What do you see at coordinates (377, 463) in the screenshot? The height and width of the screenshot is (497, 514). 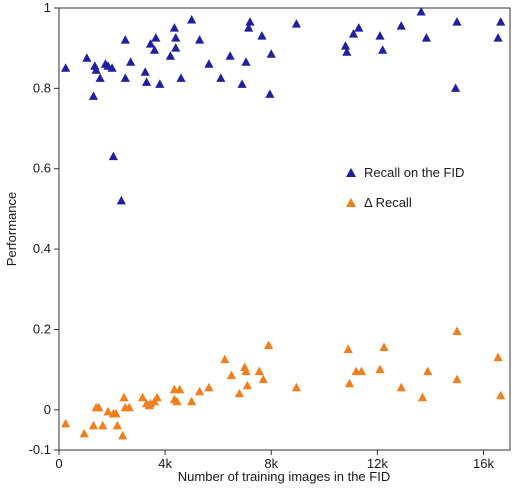 I see `x-tick-label: 12k` at bounding box center [377, 463].